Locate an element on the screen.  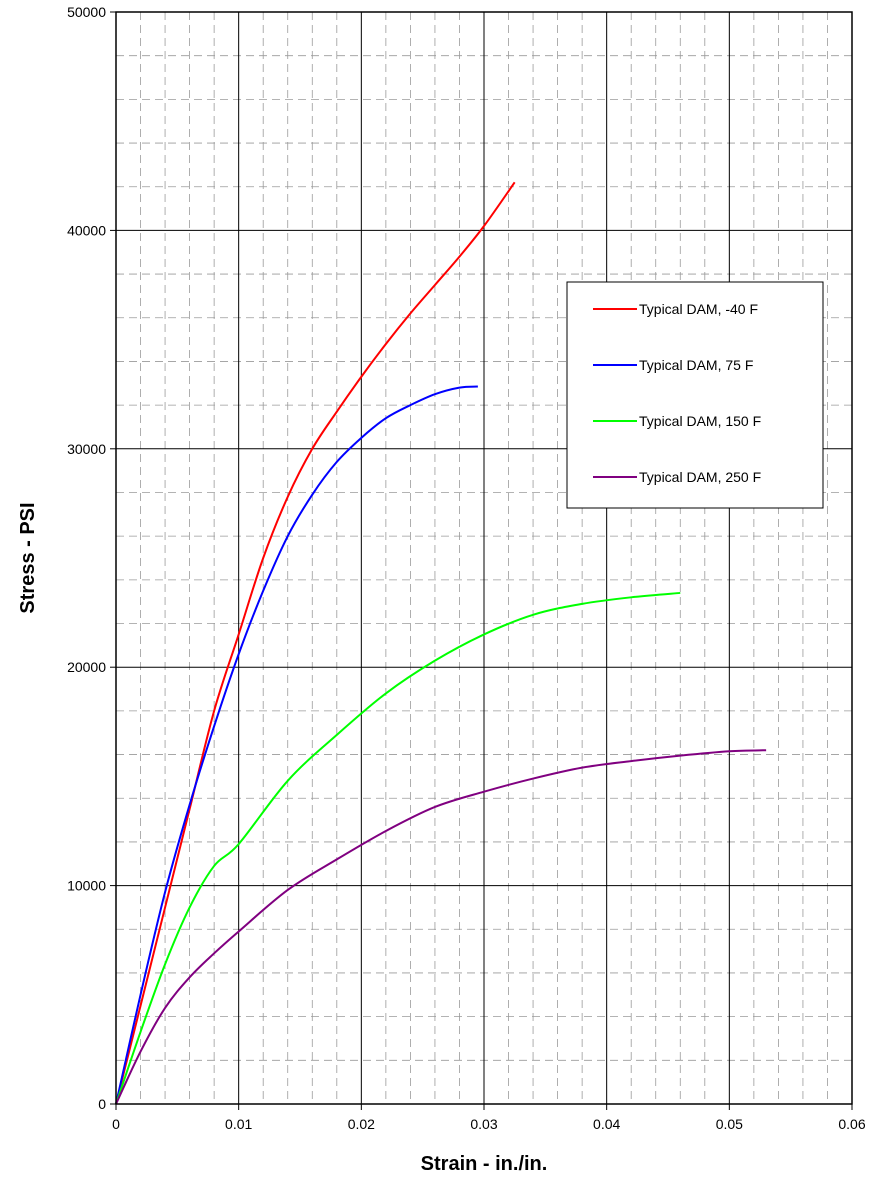
y-tick-label: 30000 is located at coordinates (86, 449).